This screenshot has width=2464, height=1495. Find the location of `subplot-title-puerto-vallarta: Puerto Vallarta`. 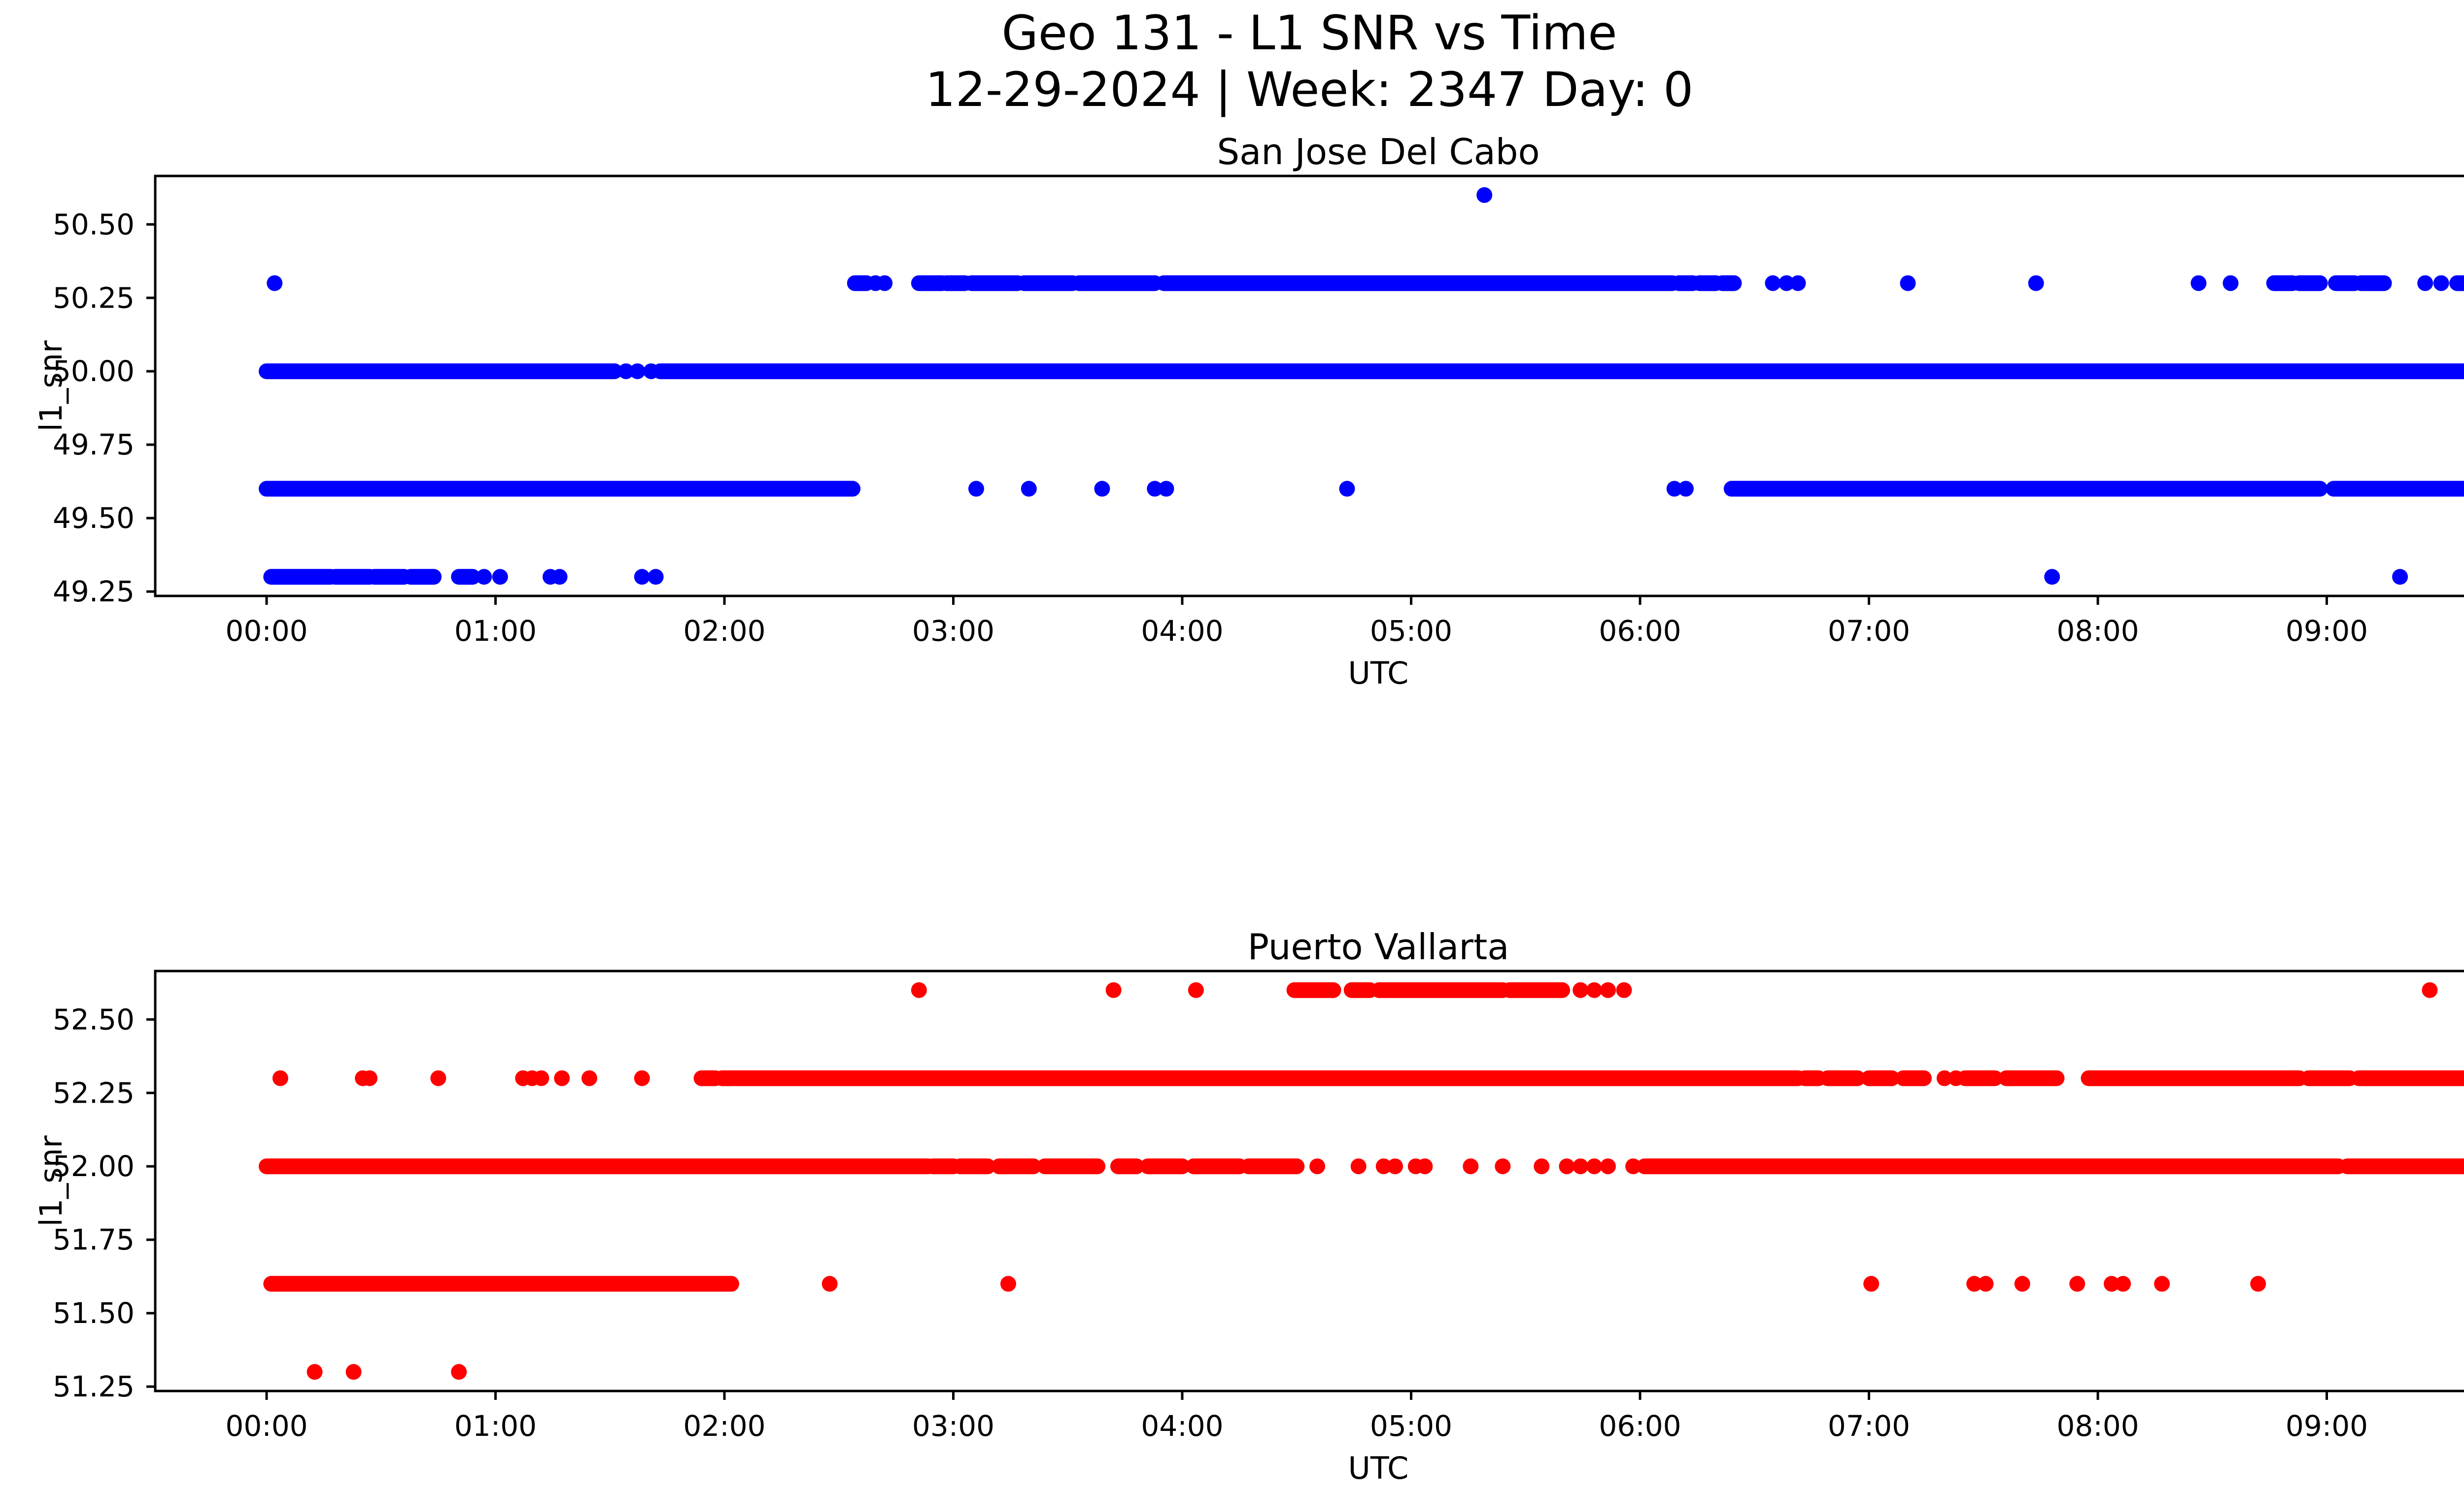

subplot-title-puerto-vallarta: Puerto Vallarta is located at coordinates (1378, 947).